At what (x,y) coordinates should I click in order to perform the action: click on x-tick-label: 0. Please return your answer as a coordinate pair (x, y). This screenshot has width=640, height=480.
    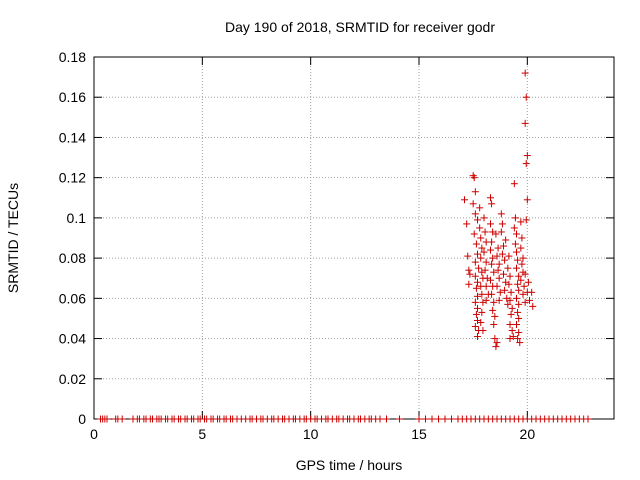
    Looking at the image, I should click on (94, 434).